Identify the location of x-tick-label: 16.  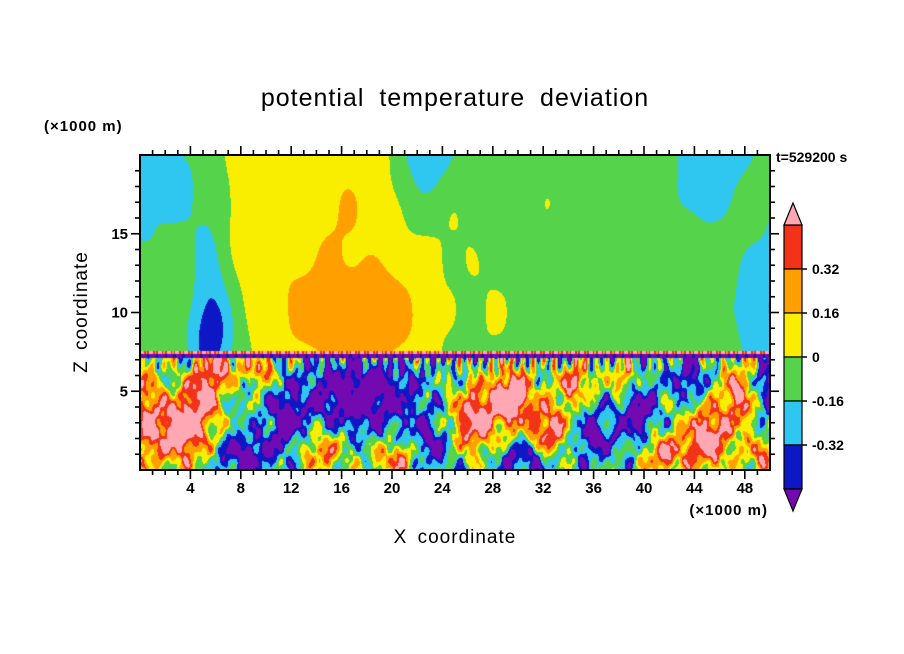
(341, 488).